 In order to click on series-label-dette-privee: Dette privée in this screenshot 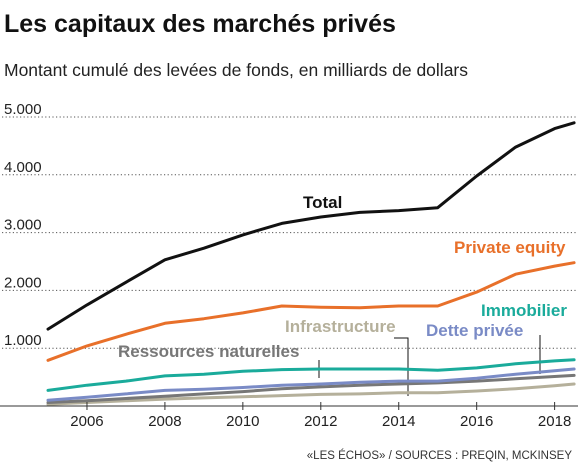, I will do `click(474, 330)`.